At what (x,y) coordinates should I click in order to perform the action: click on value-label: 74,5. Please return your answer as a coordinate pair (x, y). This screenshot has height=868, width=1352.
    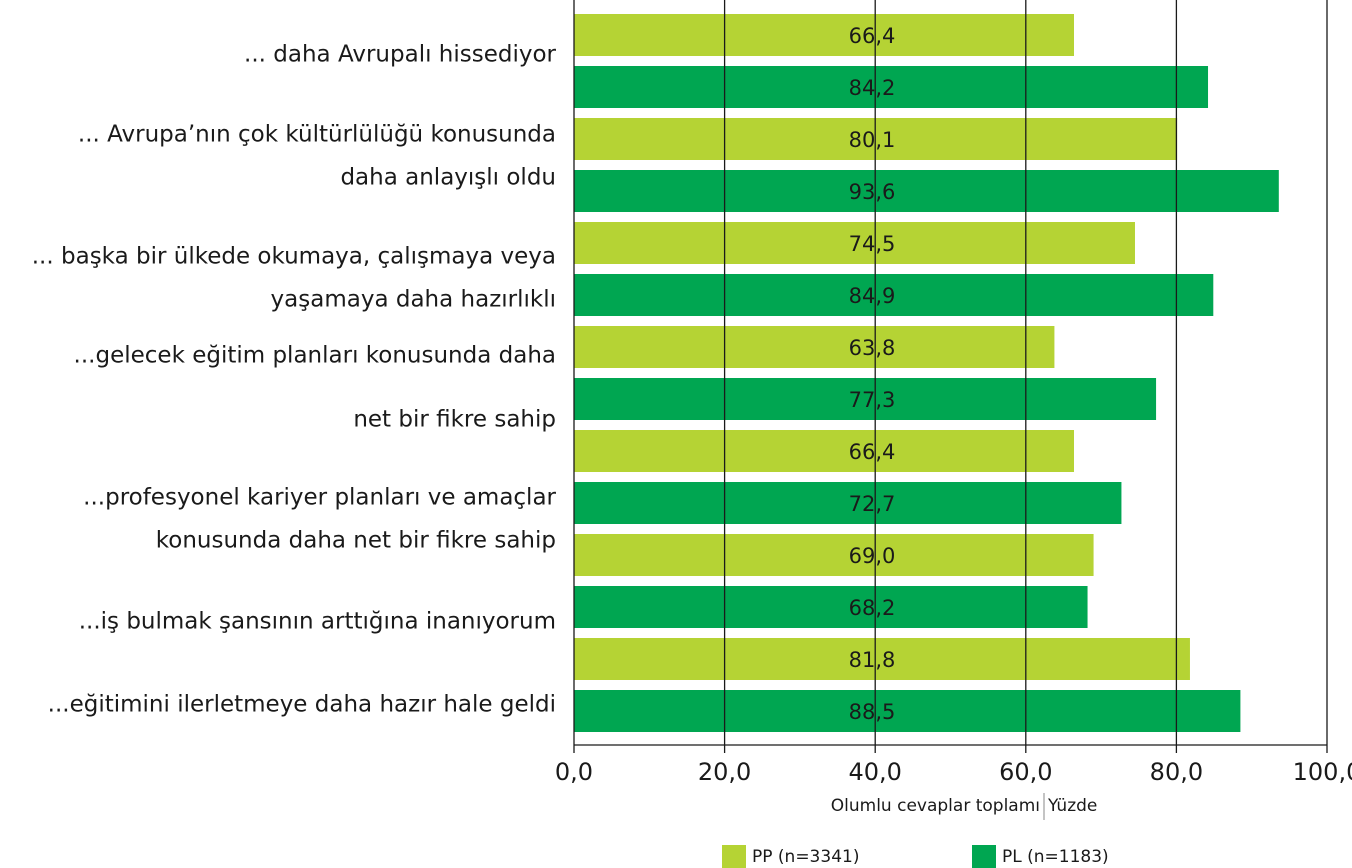
    Looking at the image, I should click on (872, 244).